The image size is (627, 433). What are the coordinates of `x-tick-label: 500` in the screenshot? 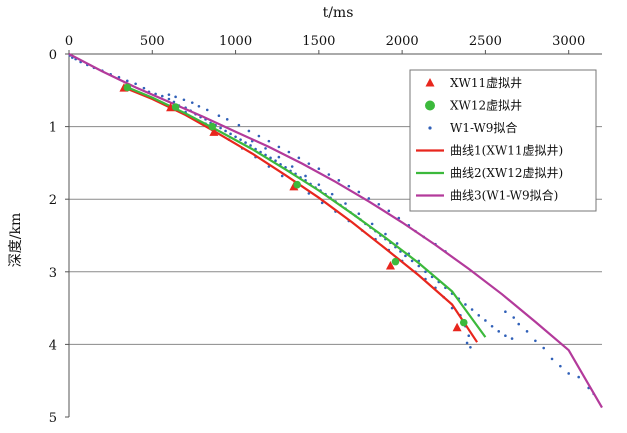 It's located at (152, 41).